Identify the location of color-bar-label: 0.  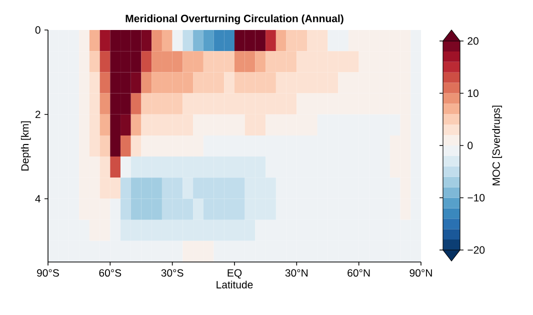
(470, 146).